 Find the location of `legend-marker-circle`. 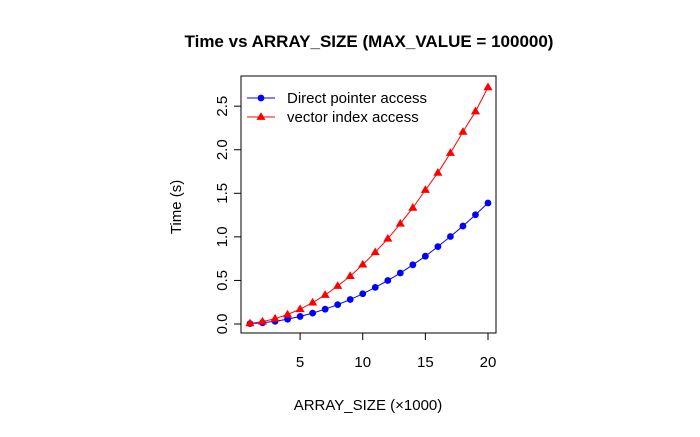

legend-marker-circle is located at coordinates (261, 98).